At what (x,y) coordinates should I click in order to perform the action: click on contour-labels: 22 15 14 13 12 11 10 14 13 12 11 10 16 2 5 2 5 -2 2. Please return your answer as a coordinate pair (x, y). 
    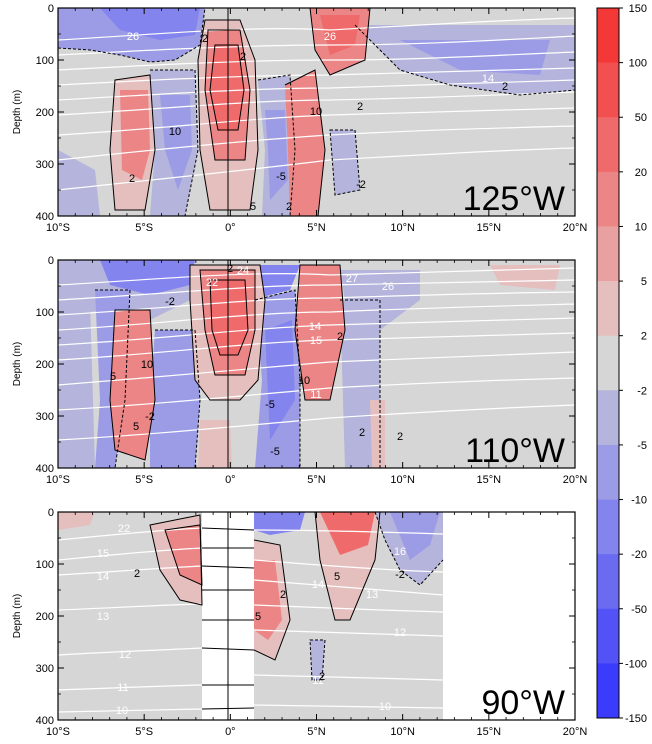
    Looking at the image, I should click on (251, 620).